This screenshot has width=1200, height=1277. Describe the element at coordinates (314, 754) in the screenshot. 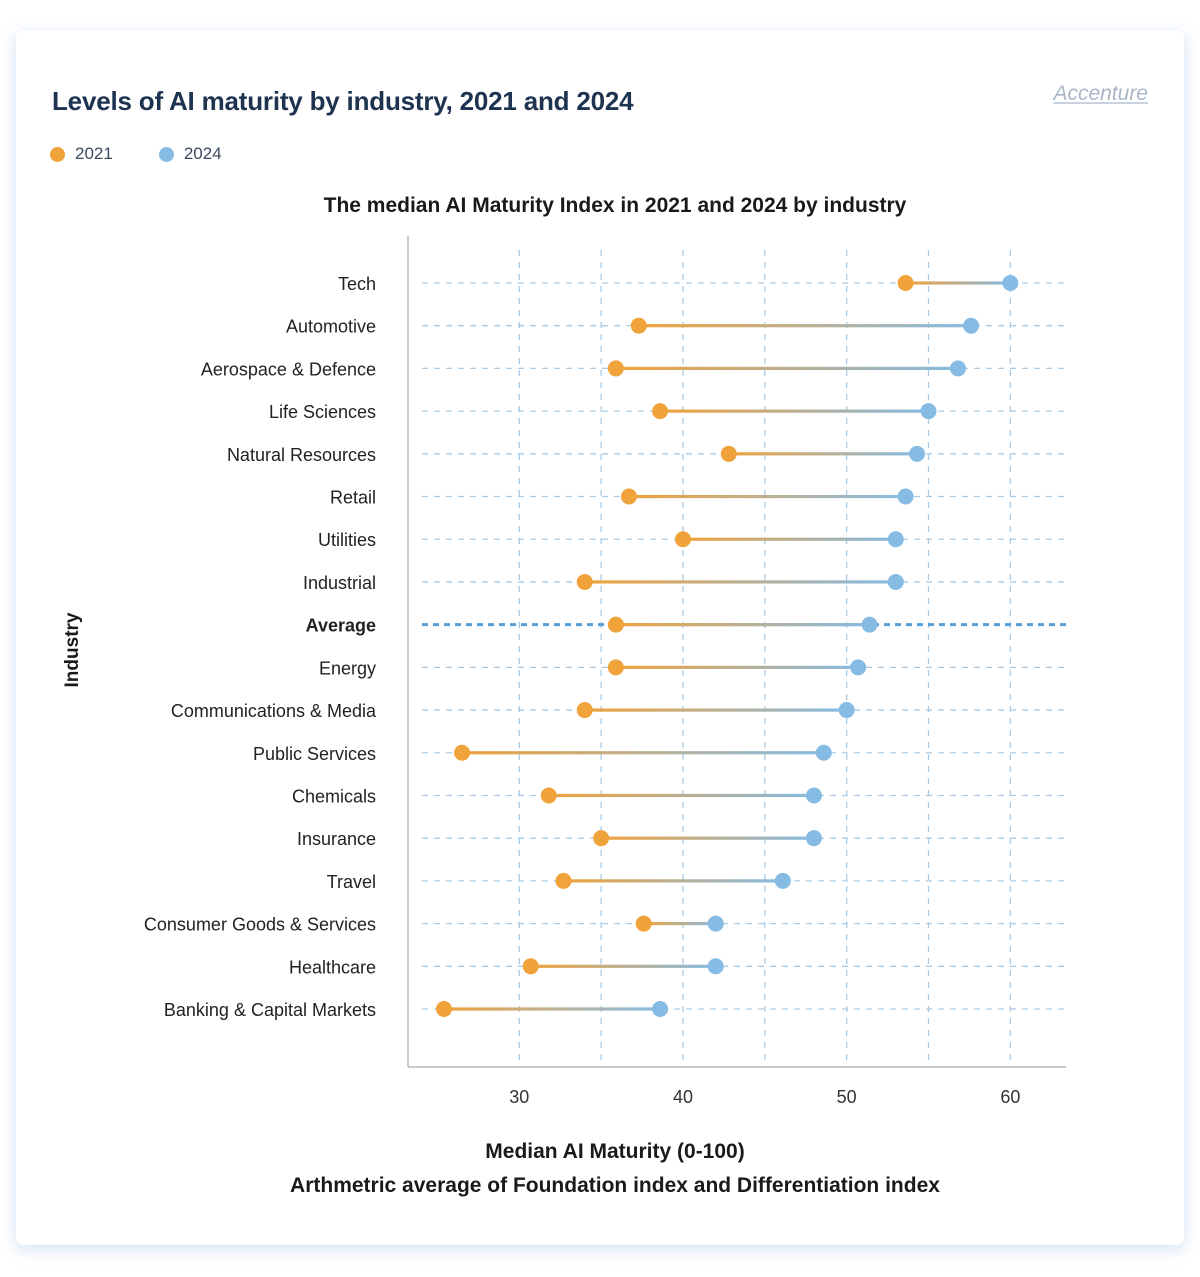

I see `category-label: Public Services` at that location.